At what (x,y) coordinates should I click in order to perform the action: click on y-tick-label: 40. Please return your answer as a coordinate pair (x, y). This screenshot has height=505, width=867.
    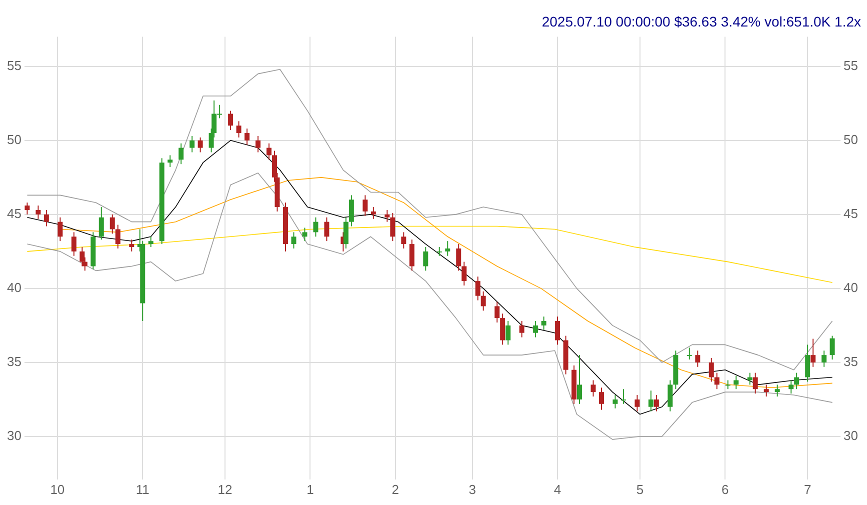
    Looking at the image, I should click on (14, 288).